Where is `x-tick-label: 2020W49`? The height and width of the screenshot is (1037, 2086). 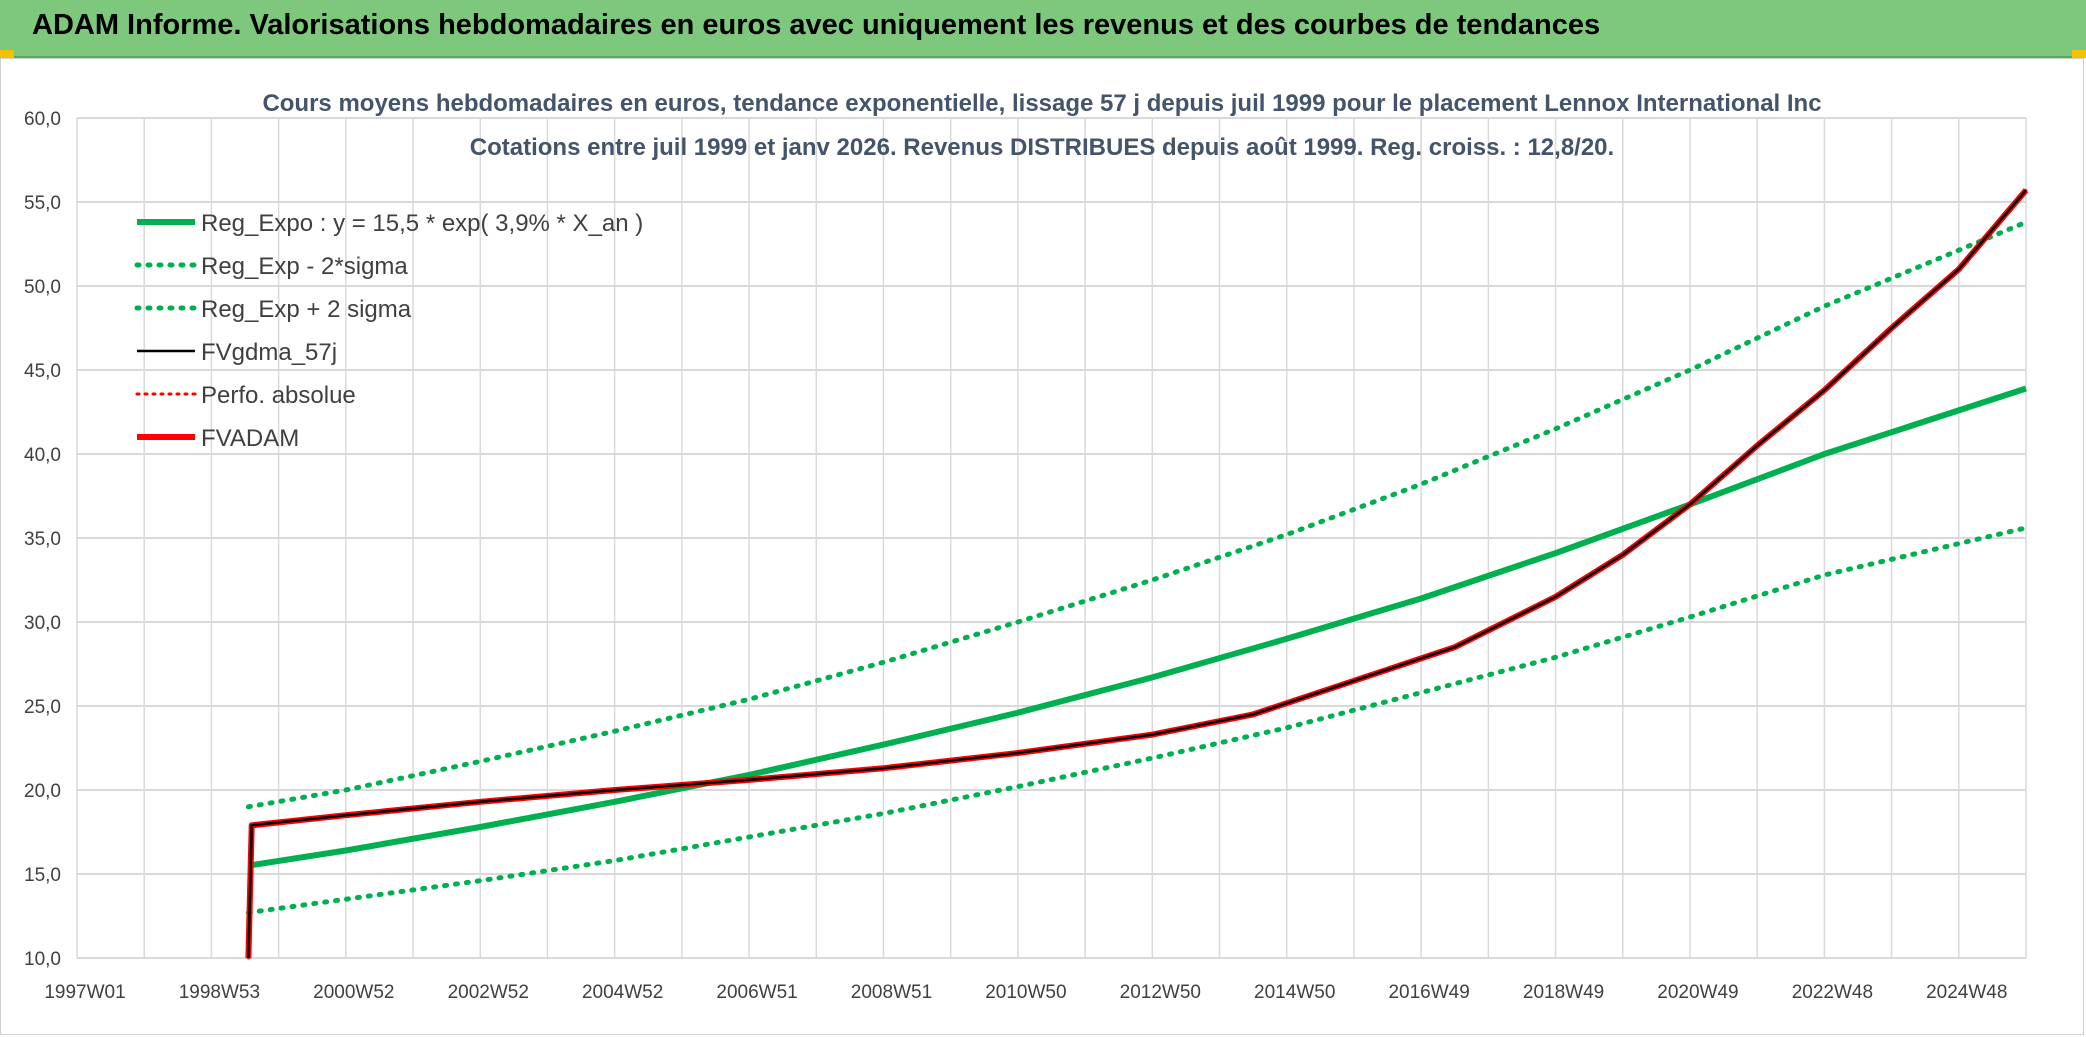 x-tick-label: 2020W49 is located at coordinates (1697, 992).